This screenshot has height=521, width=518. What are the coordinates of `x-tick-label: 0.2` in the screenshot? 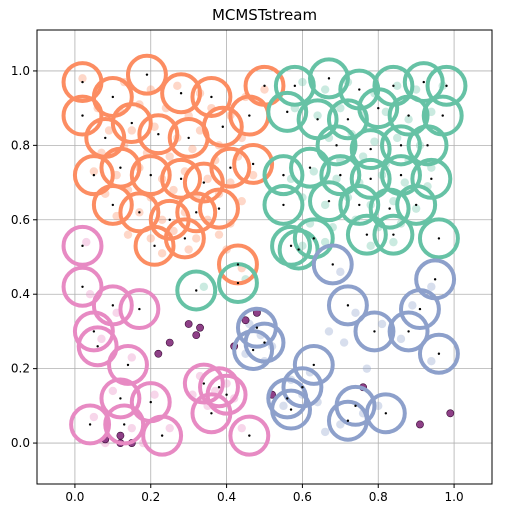 It's located at (150, 497).